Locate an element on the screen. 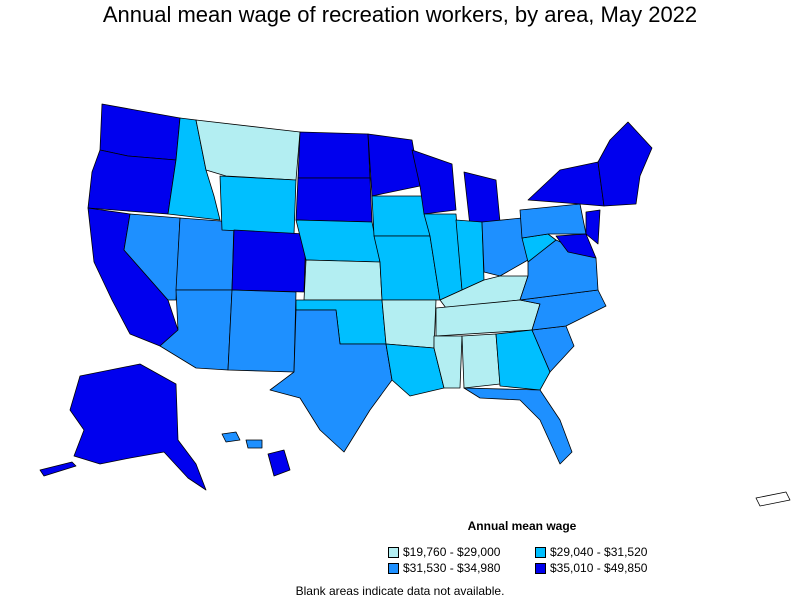  legend-item-2: $29,040 - $31,520 is located at coordinates (591, 552).